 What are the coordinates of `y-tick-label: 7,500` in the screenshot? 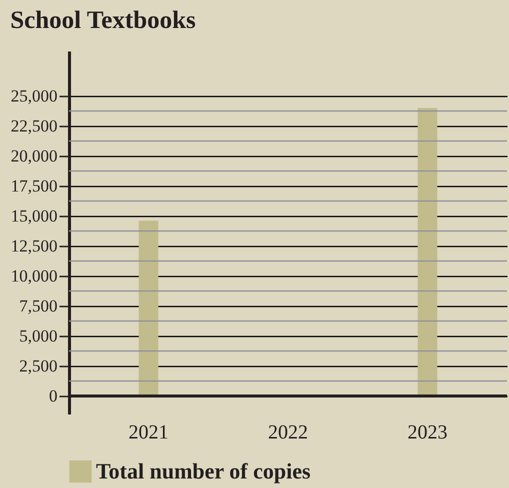 It's located at (38, 306).